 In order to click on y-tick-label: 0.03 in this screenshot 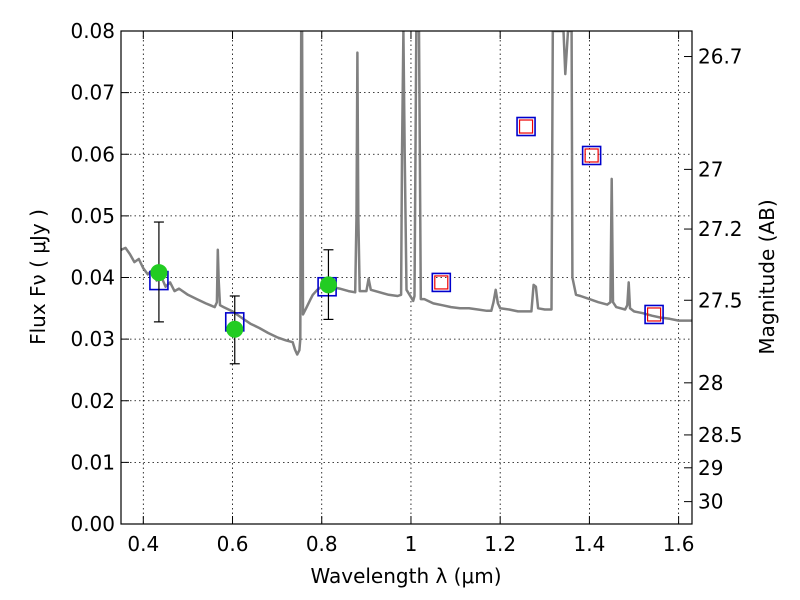, I will do `click(92, 339)`.